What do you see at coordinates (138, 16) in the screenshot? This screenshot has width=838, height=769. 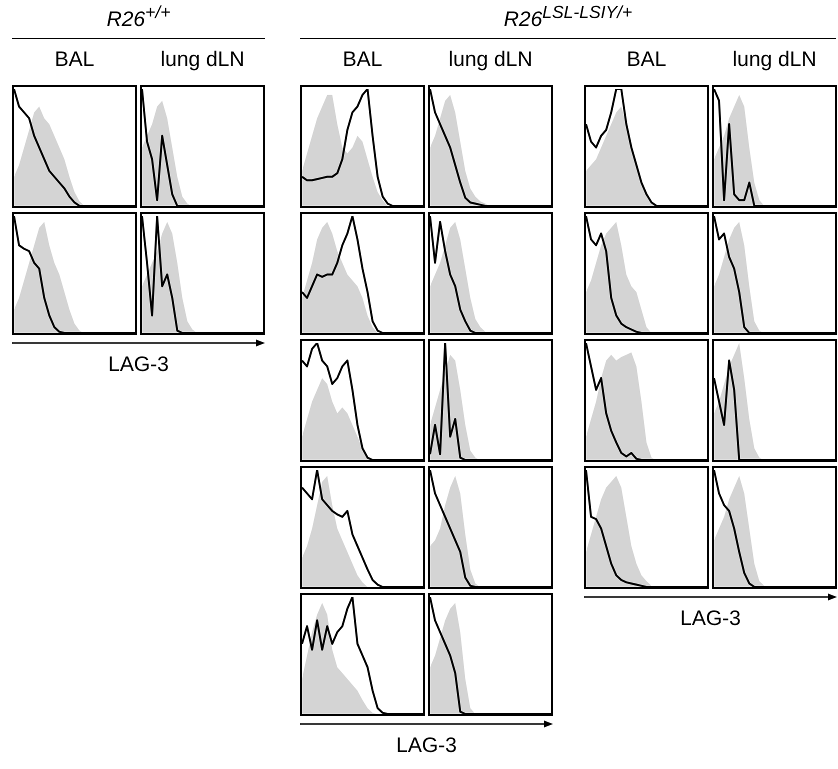 I see `text: R26$^{+/+}$` at bounding box center [138, 16].